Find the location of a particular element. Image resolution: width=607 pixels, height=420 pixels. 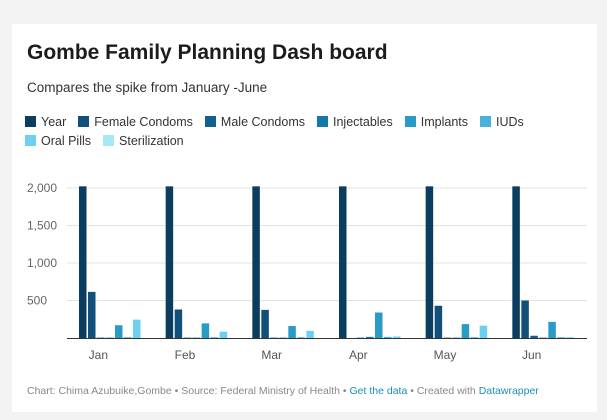

x-tick-label: Feb is located at coordinates (185, 355).